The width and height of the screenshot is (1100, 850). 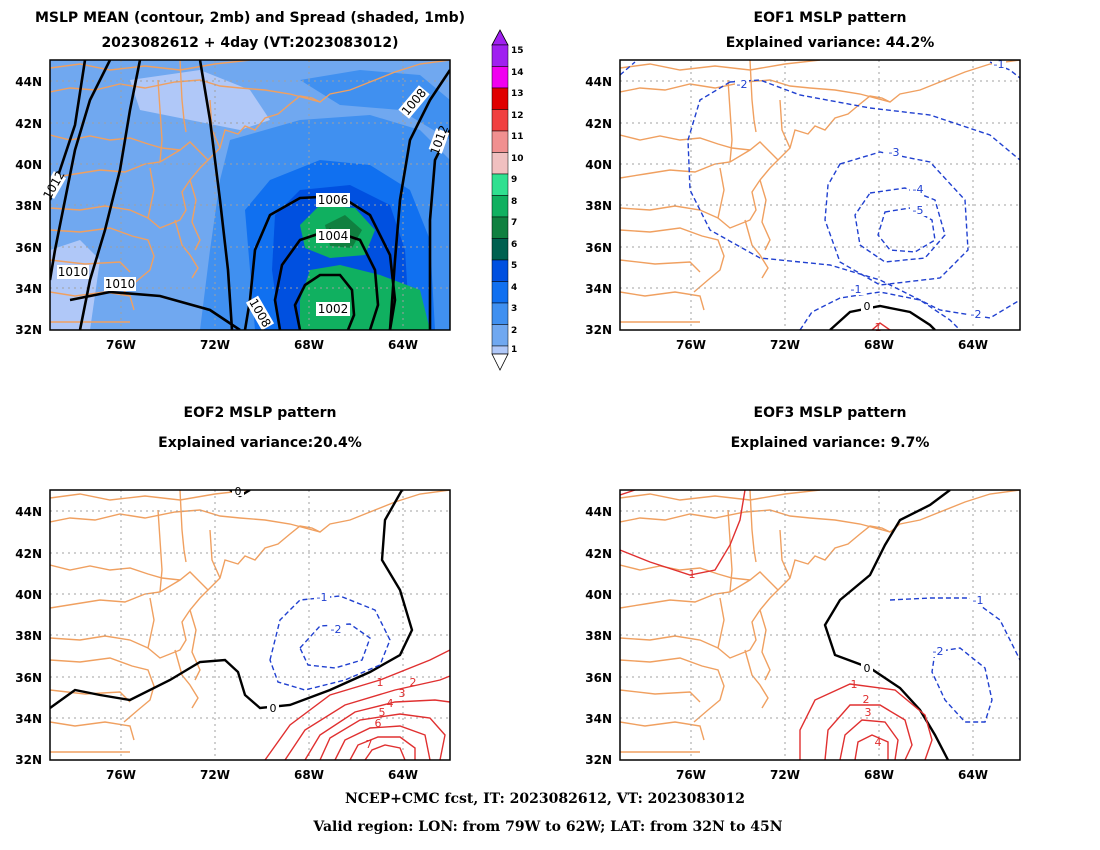 What do you see at coordinates (324, 618) in the screenshot?
I see `eof2-contour-labels: 0 0 -1 -2 1 2 3 4 5 6 7` at bounding box center [324, 618].